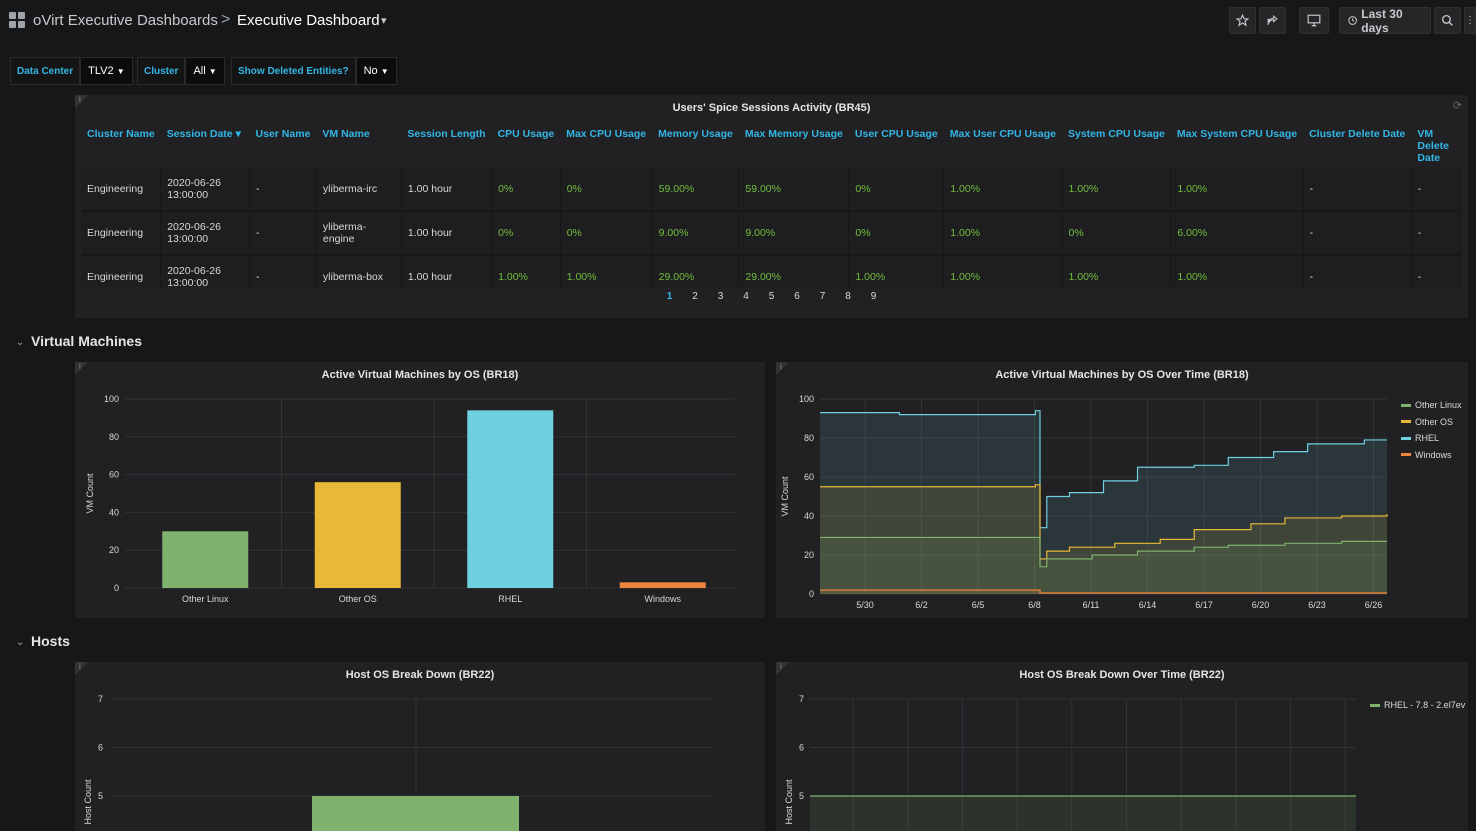  I want to click on legend-item: RHEL, so click(1431, 438).